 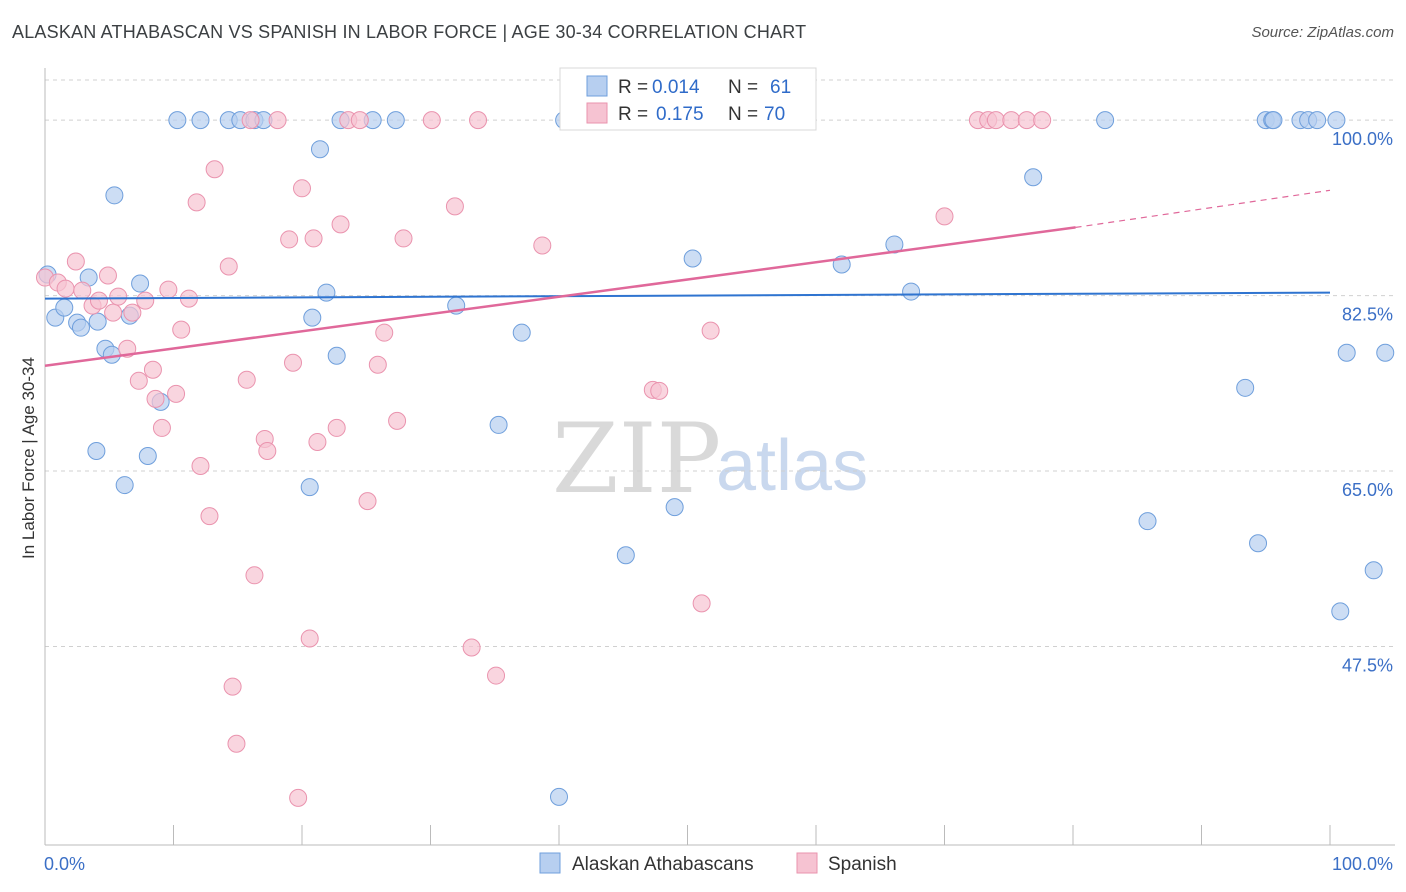 What do you see at coordinates (550, 863) in the screenshot?
I see `bottom-legend-swatch-blue` at bounding box center [550, 863].